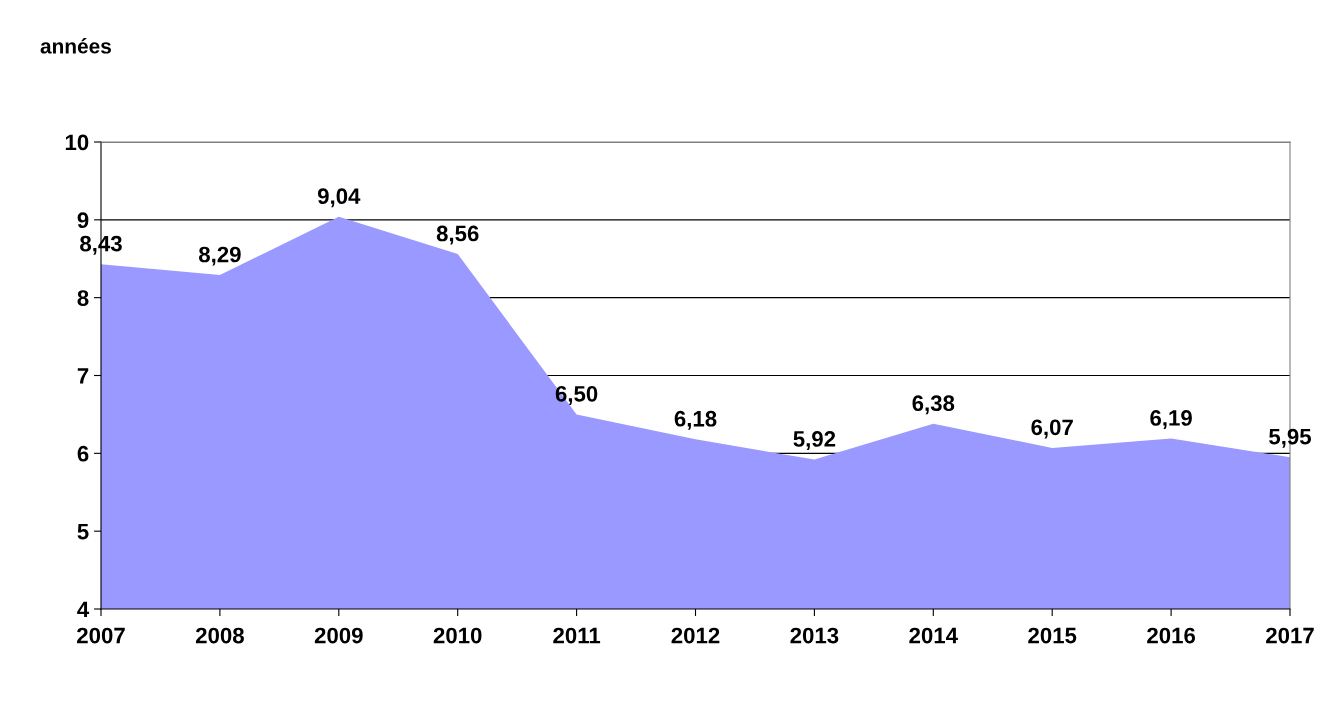  What do you see at coordinates (814, 635) in the screenshot?
I see `x-tick-label: 2013` at bounding box center [814, 635].